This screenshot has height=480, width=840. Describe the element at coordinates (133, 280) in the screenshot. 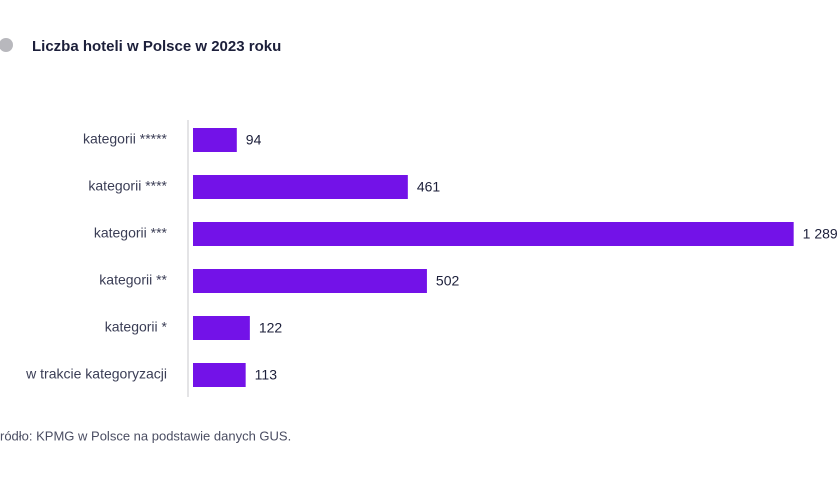

I see `category-label: kategorii **` at that location.